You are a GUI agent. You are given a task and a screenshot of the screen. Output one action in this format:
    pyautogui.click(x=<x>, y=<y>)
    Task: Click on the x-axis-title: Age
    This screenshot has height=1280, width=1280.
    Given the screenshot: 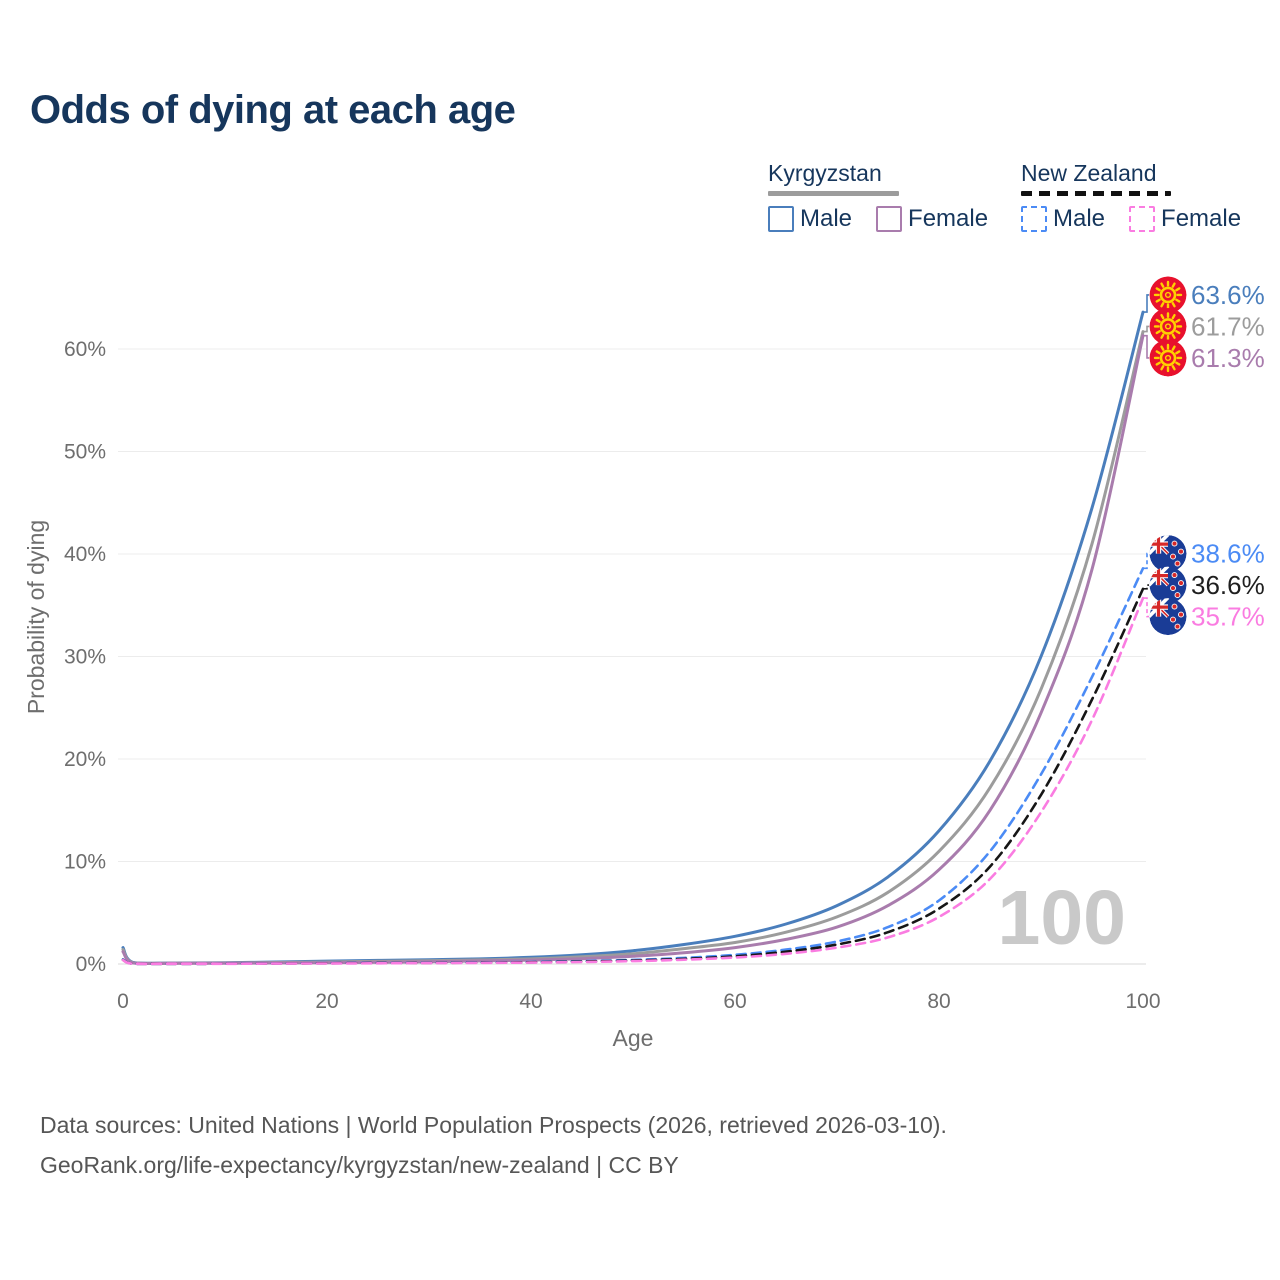 What is the action you would take?
    pyautogui.click(x=633, y=1038)
    